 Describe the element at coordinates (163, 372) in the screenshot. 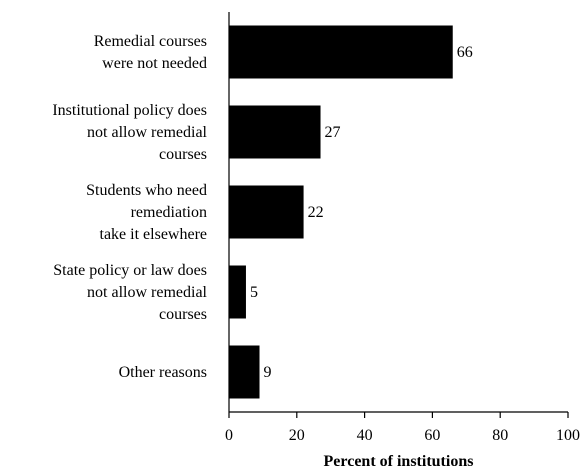

I see `category-label: Other reasons` at that location.